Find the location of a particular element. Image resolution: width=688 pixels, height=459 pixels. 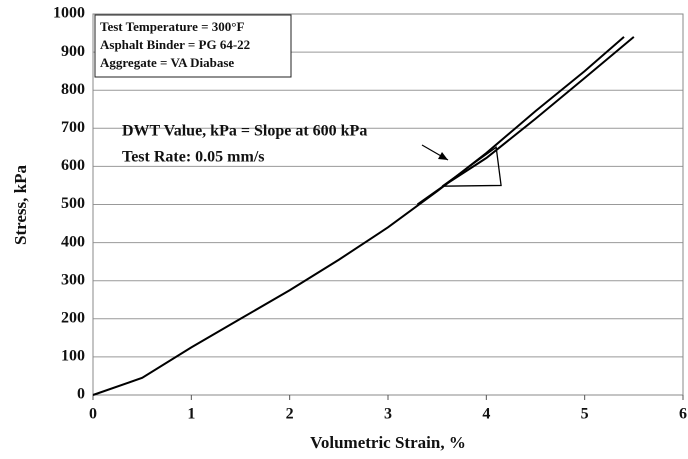

annotation: Aggregate = VA Diabase is located at coordinates (167, 62).